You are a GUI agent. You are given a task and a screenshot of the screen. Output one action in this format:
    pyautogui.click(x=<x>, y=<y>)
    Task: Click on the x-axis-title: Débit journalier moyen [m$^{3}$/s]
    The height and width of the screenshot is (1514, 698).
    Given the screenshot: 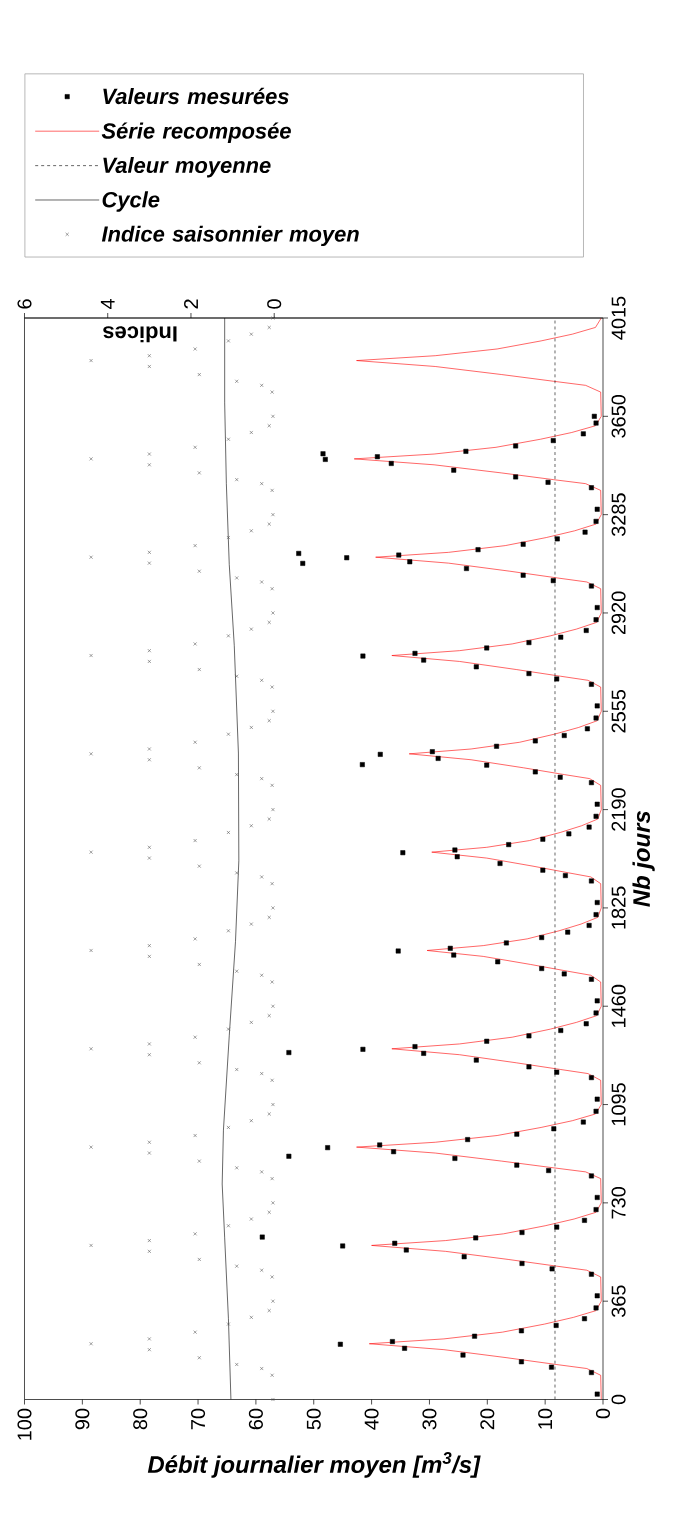 What is the action you would take?
    pyautogui.click(x=314, y=1465)
    